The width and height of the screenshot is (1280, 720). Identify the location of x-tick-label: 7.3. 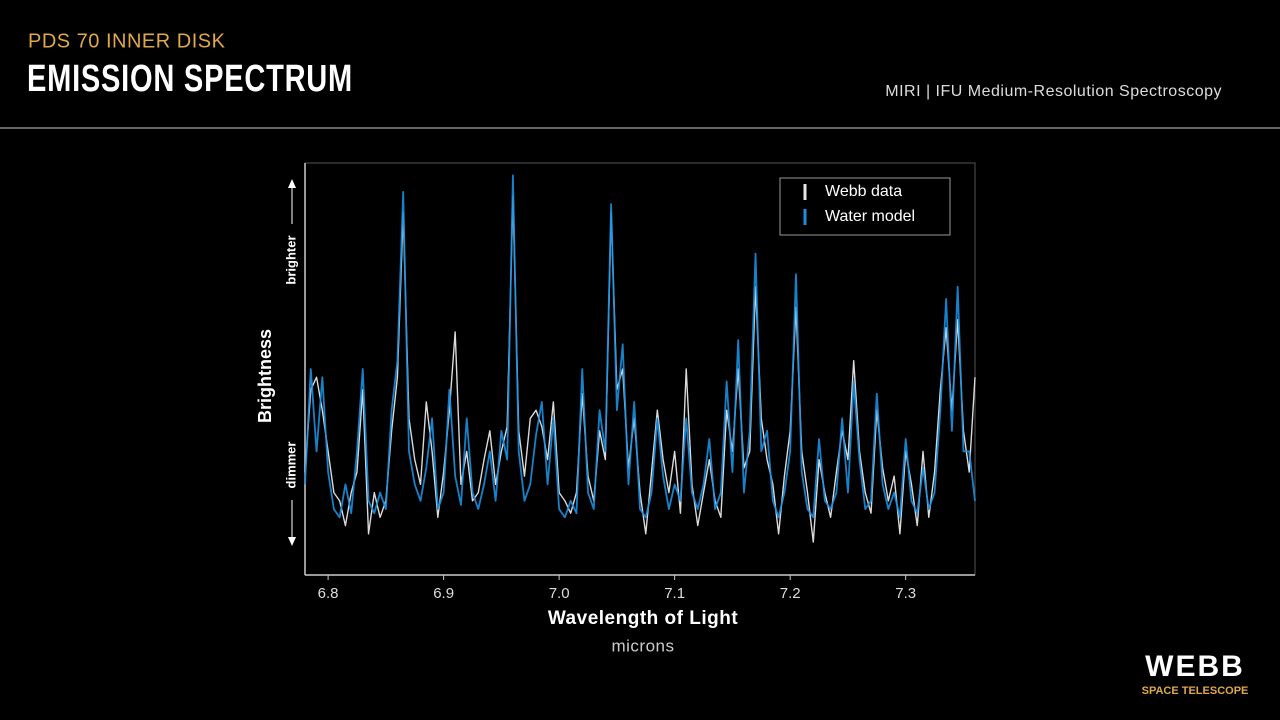
(905, 593).